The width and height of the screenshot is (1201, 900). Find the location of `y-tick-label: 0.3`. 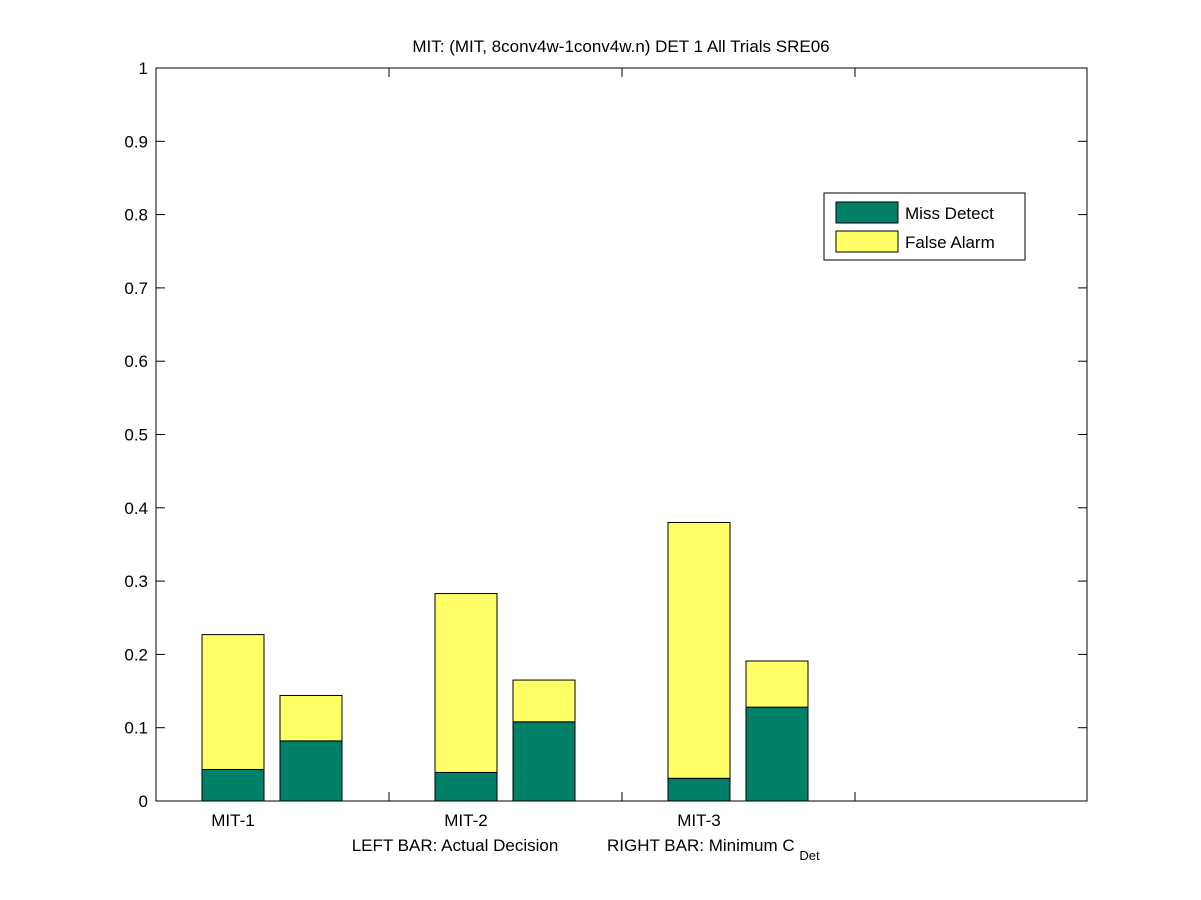

y-tick-label: 0.3 is located at coordinates (136, 581).